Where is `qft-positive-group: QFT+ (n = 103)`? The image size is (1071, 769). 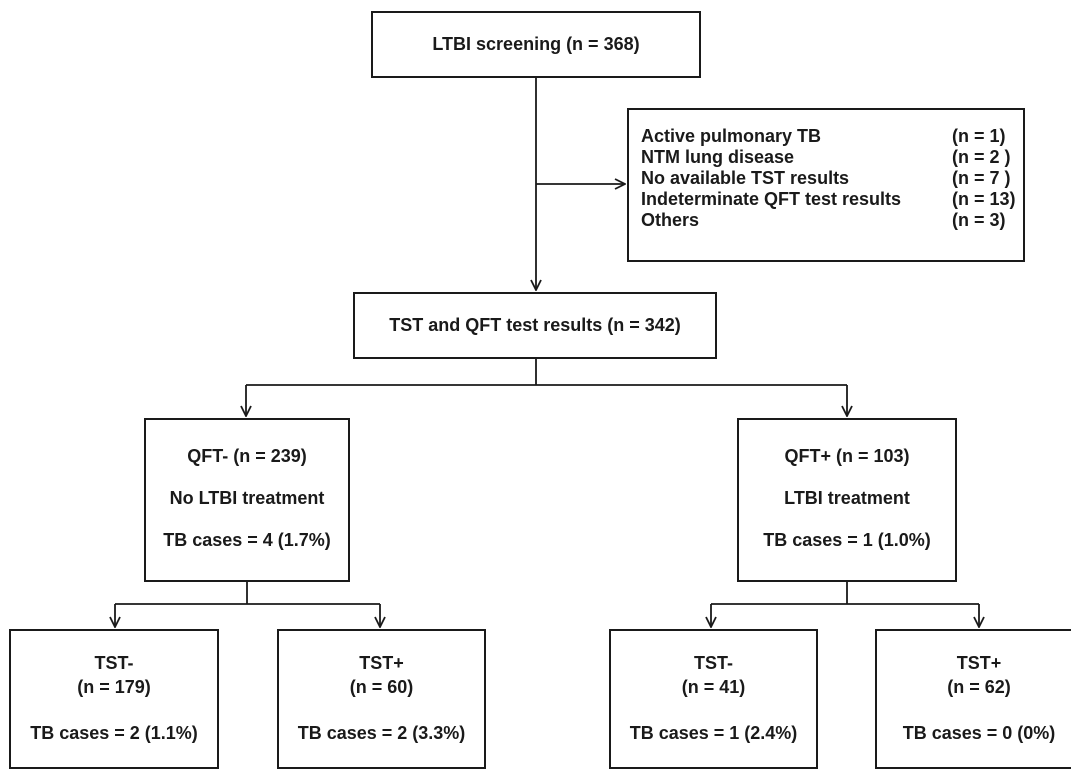
qft-positive-group: QFT+ (n = 103) is located at coordinates (847, 456).